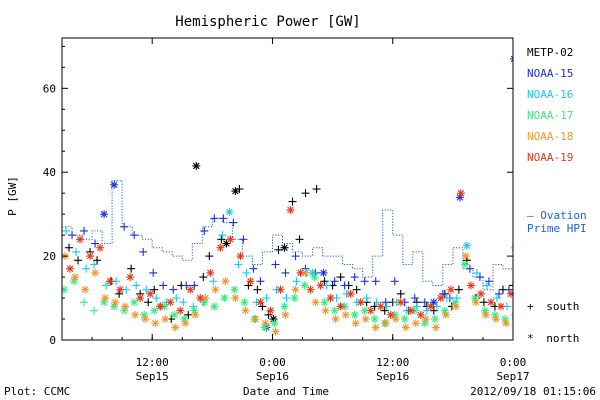 This screenshot has height=400, width=600. I want to click on ovation-legend-line1: – Ovation, so click(557, 215).